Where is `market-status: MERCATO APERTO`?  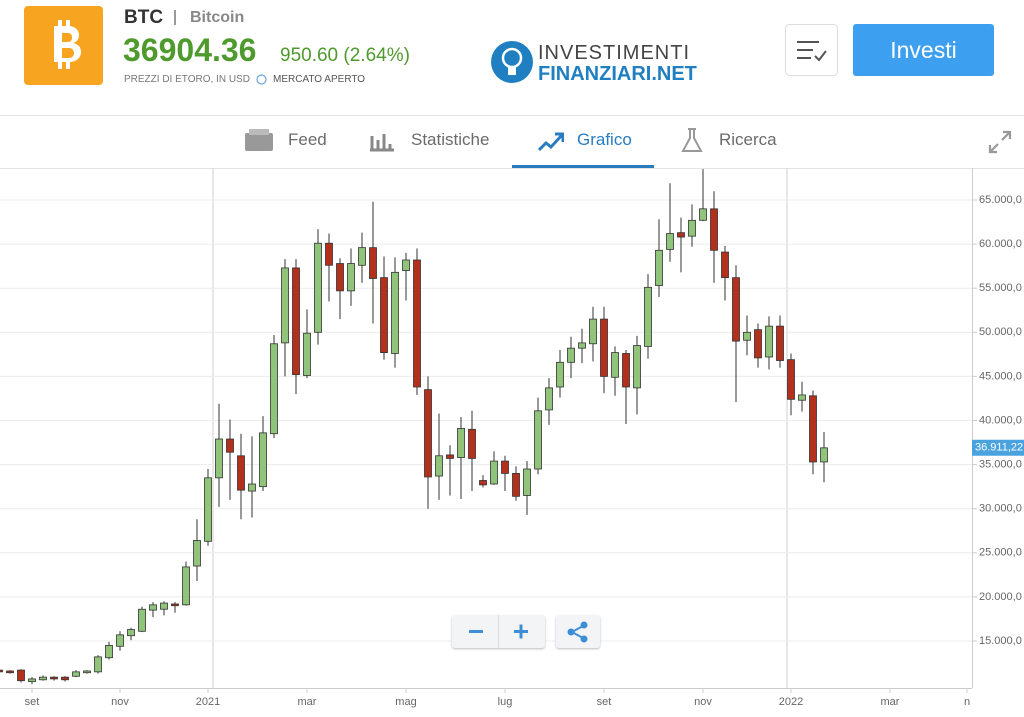
market-status: MERCATO APERTO is located at coordinates (319, 79).